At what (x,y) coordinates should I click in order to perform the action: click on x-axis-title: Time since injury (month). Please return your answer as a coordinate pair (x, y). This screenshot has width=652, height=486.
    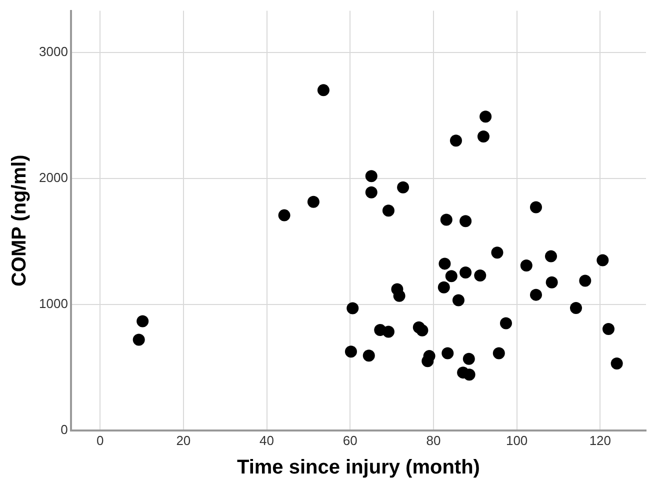
    Looking at the image, I should click on (358, 467).